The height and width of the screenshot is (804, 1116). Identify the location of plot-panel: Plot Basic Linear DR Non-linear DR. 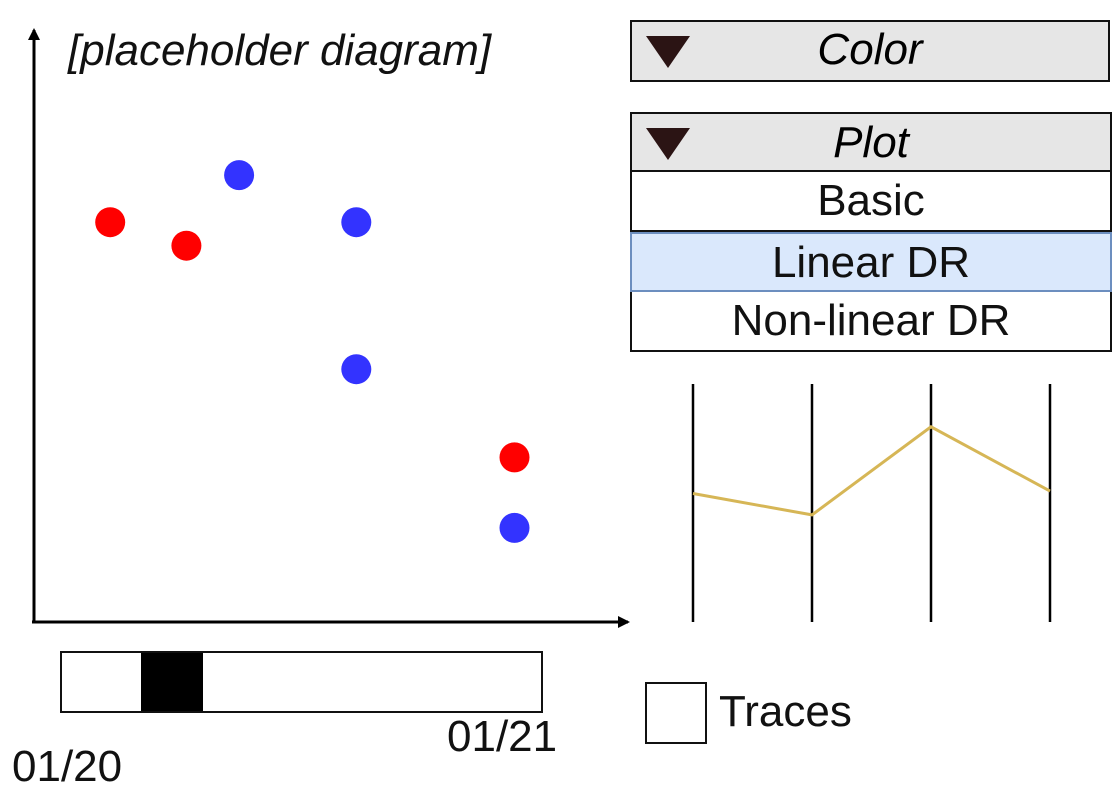
(871, 232).